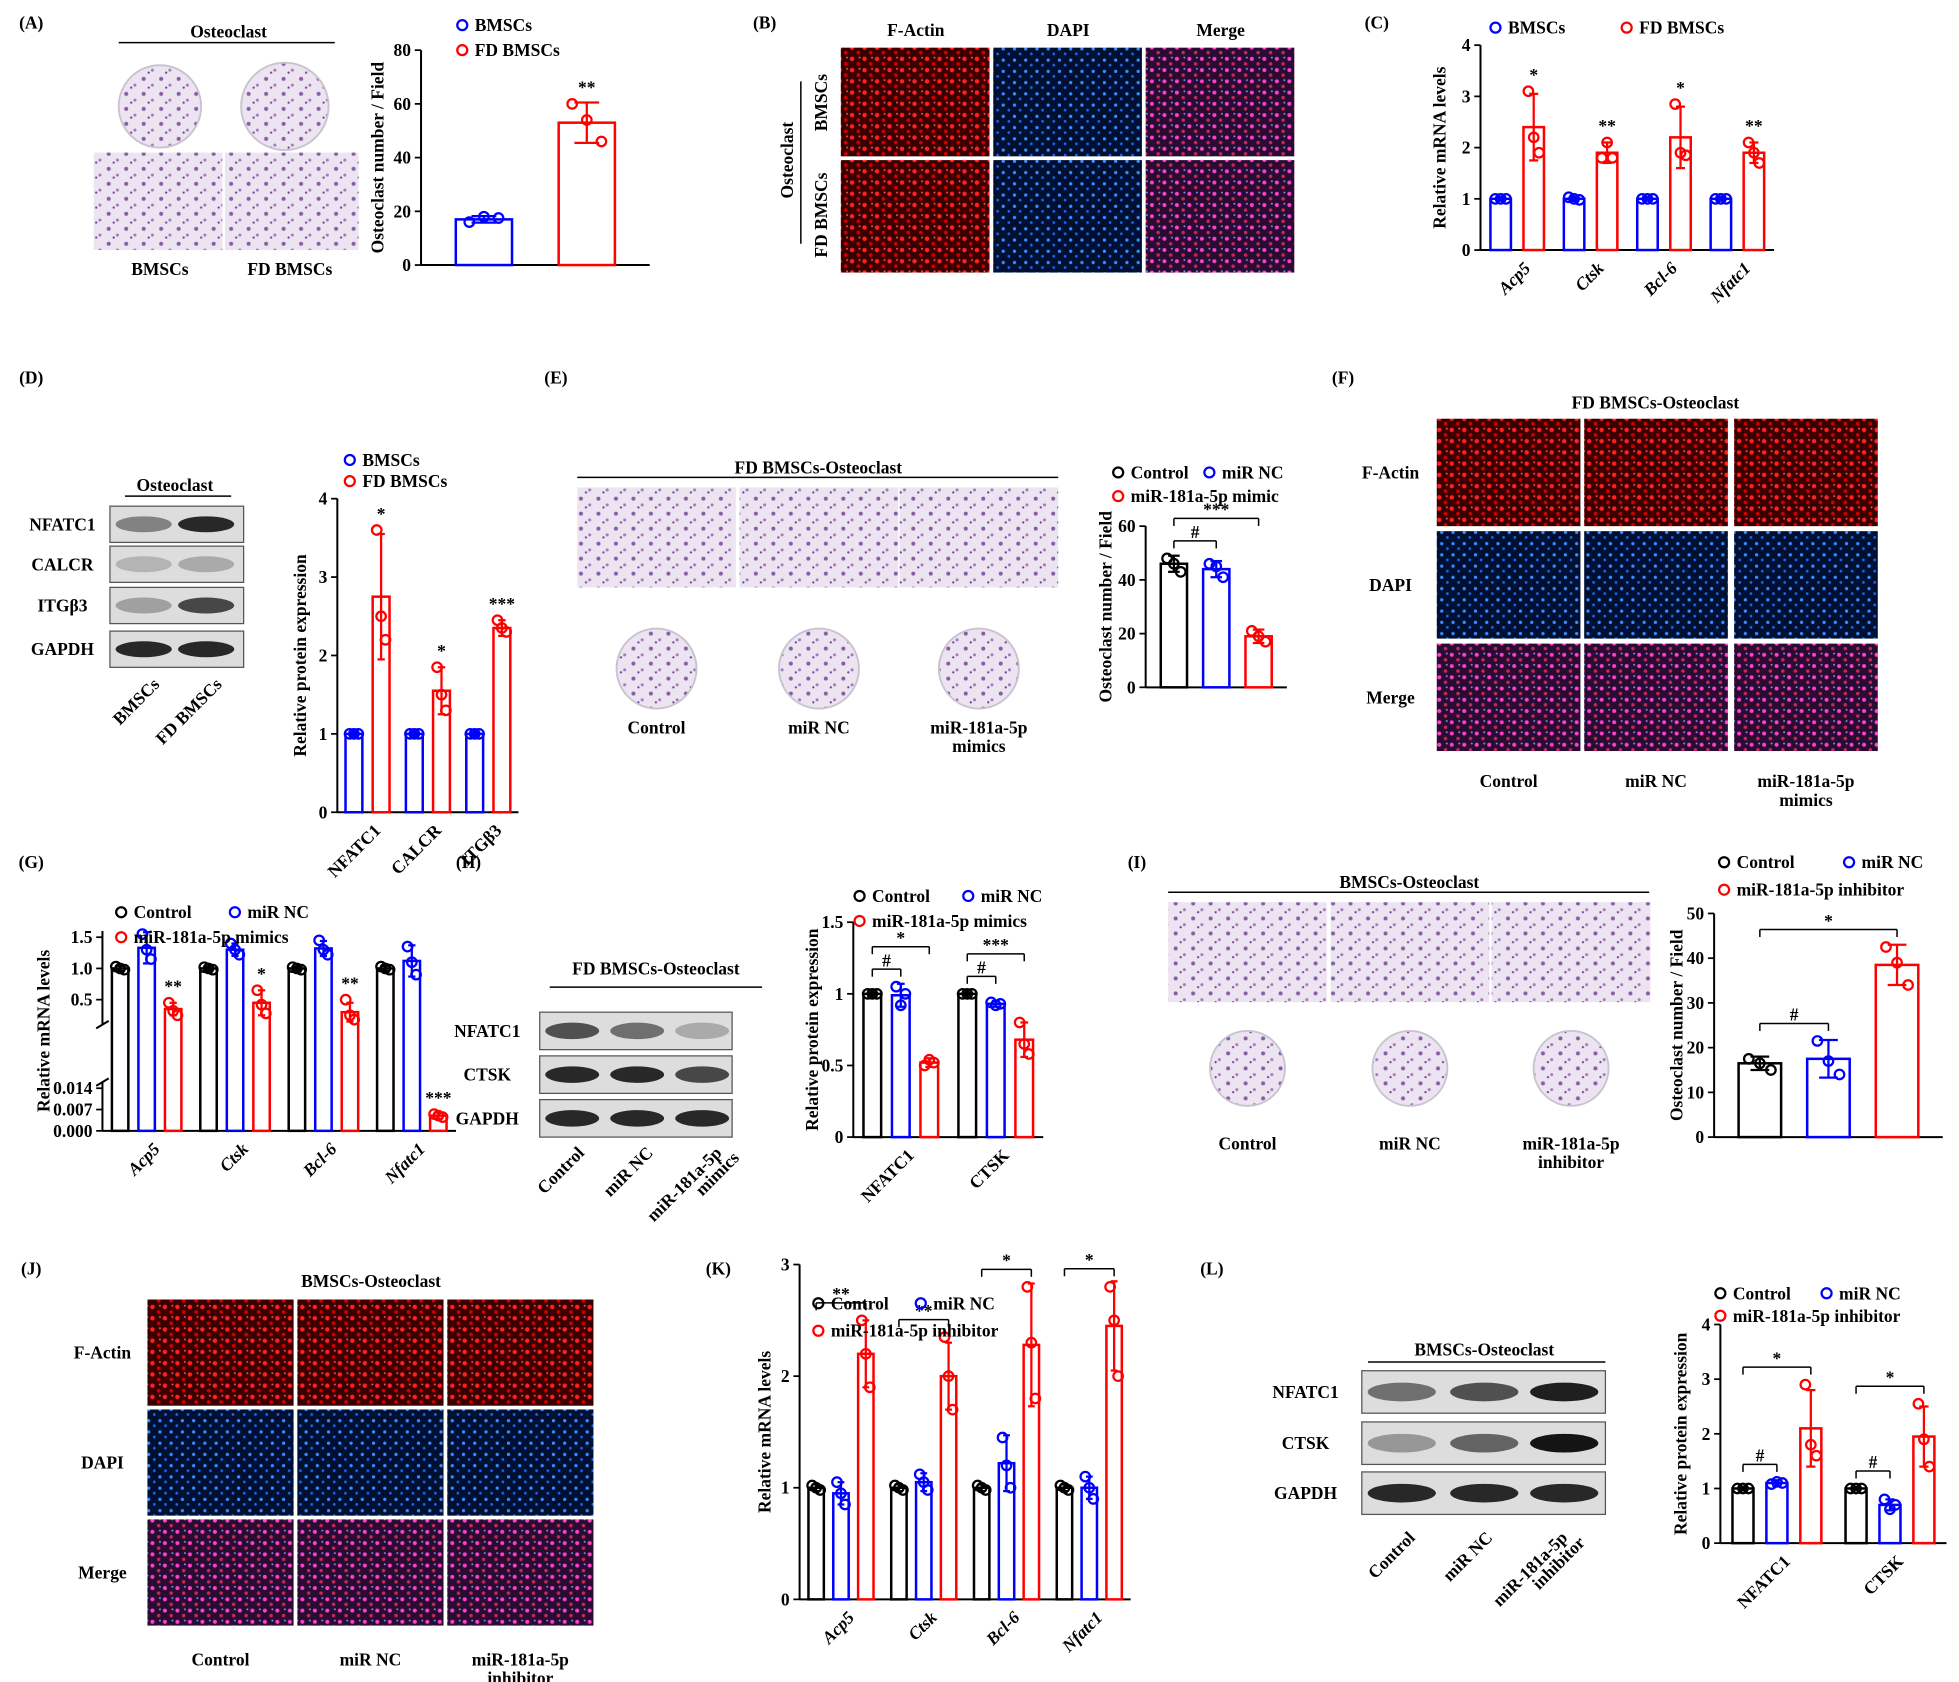 Image resolution: width=1959 pixels, height=1682 pixels. Describe the element at coordinates (785, 1488) in the screenshot. I see `y-tick-label: 1` at that location.